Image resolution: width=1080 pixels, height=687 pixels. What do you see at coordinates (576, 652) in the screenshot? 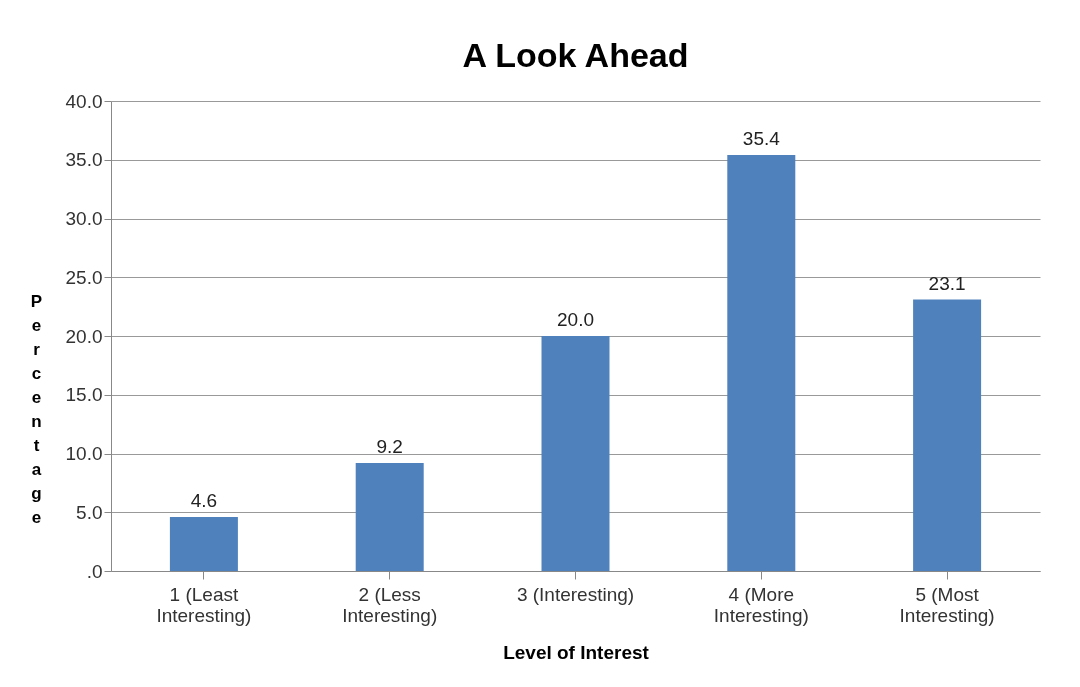
I see `x-axis-title: Level of Interest` at bounding box center [576, 652].